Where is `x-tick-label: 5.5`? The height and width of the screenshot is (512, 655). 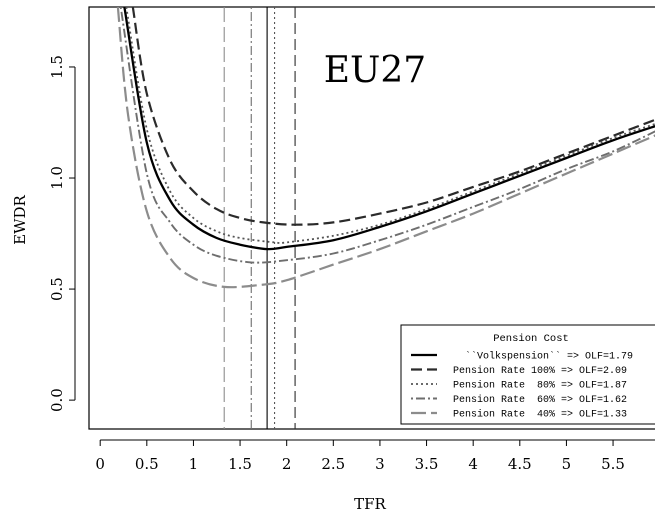 x-tick-label: 5.5 is located at coordinates (613, 464).